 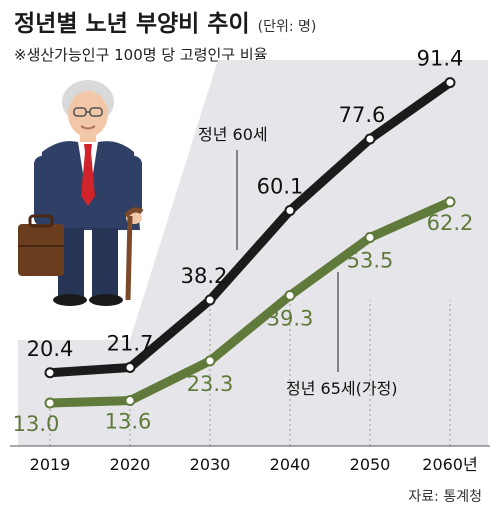 What do you see at coordinates (370, 464) in the screenshot?
I see `x-tick-label: 2050` at bounding box center [370, 464].